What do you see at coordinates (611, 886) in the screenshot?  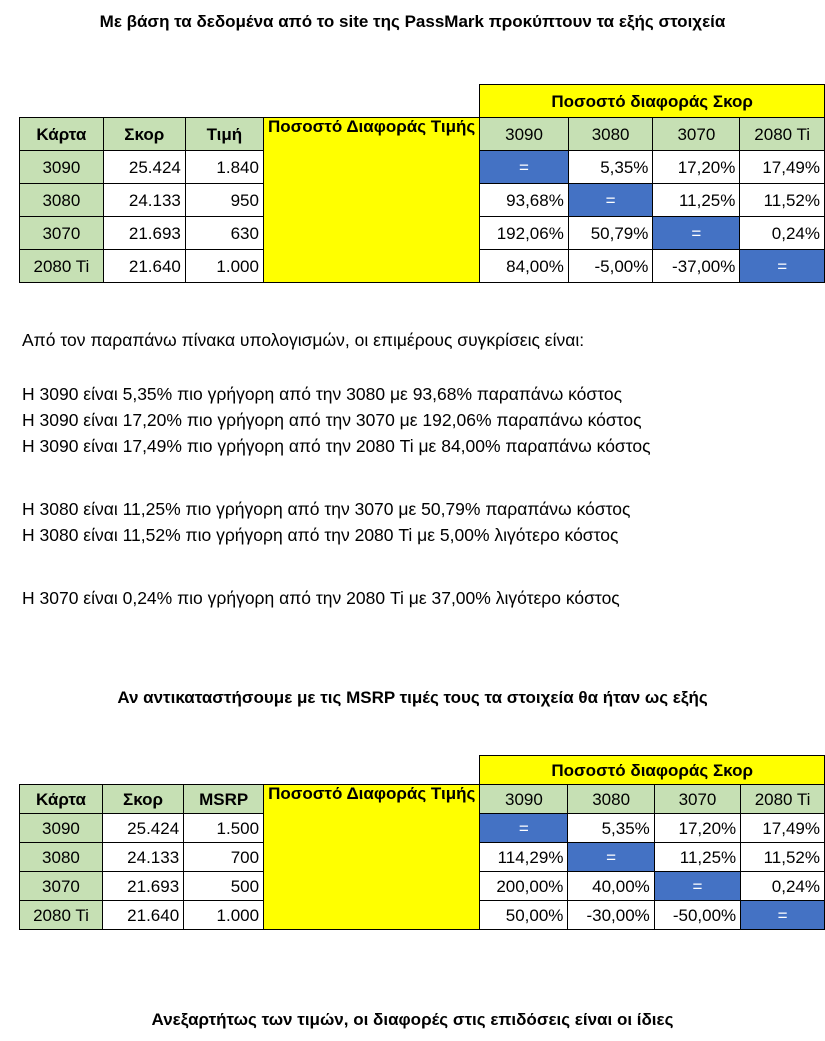 I see `diff-cell: 40,00%` at bounding box center [611, 886].